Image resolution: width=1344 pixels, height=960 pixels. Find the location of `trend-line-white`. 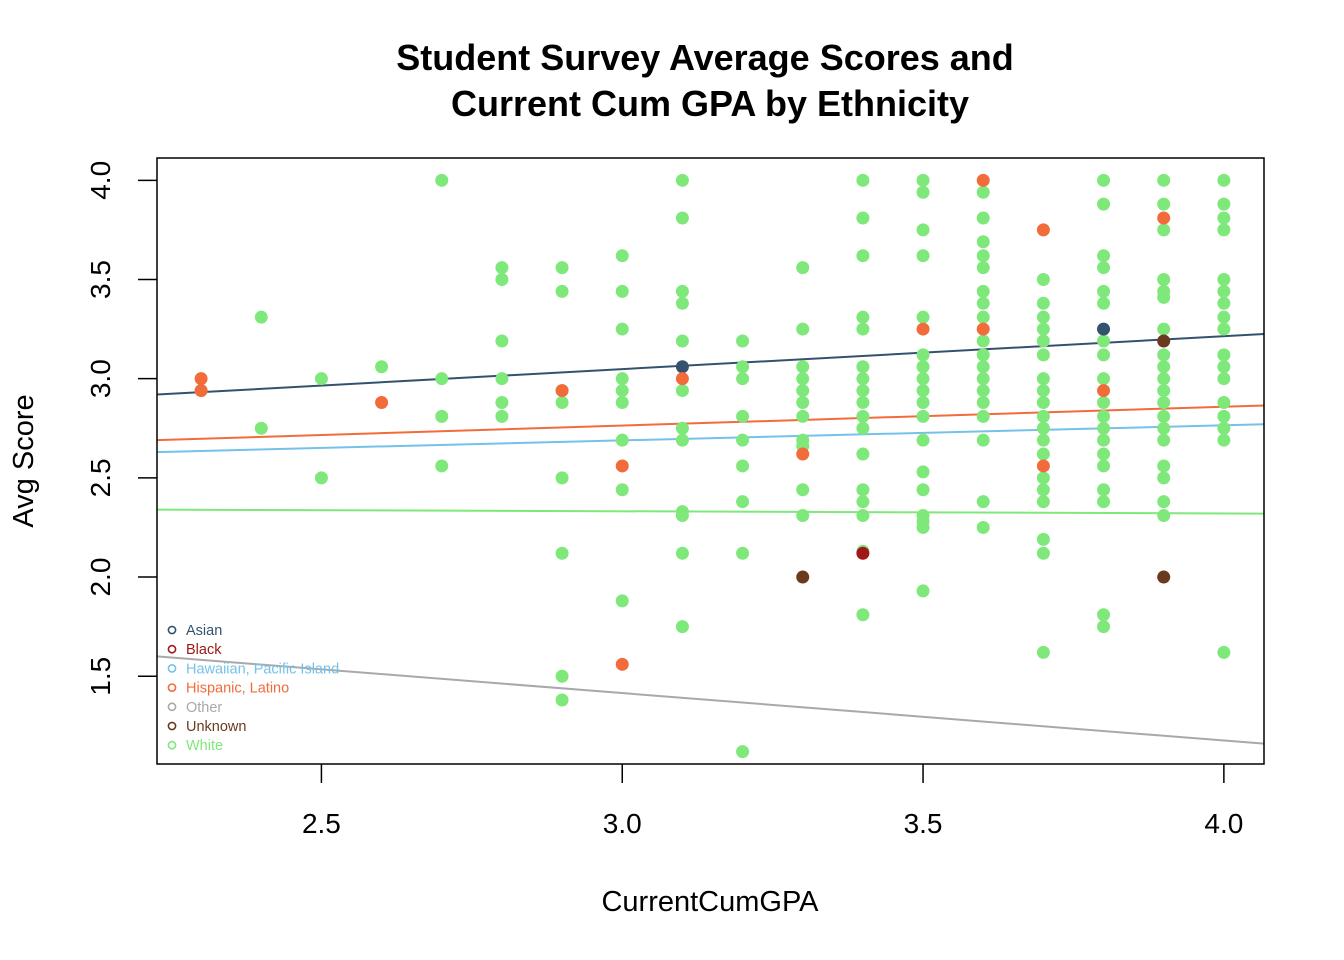

trend-line-white is located at coordinates (710, 511).